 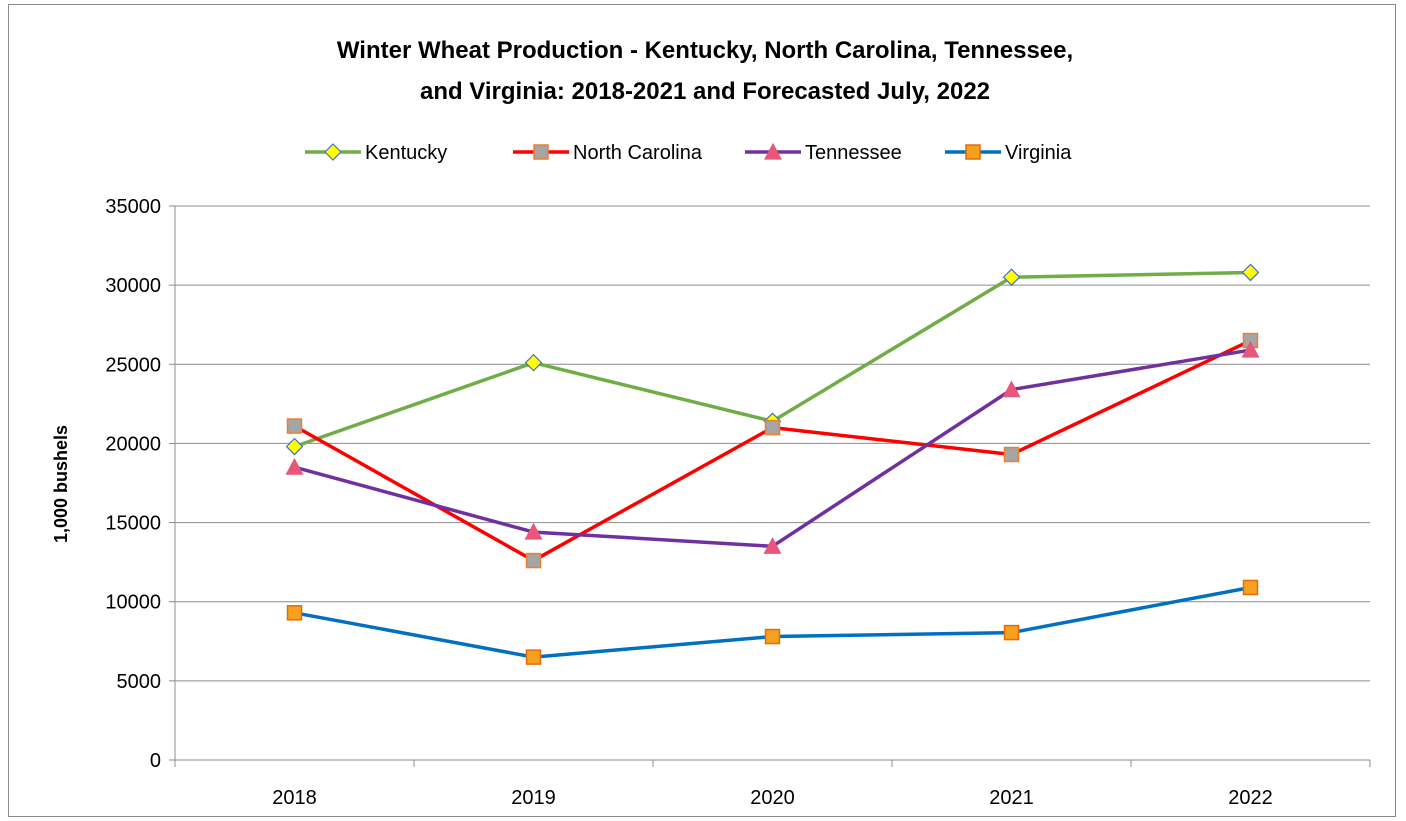 I want to click on series-virginia, so click(x=772, y=622).